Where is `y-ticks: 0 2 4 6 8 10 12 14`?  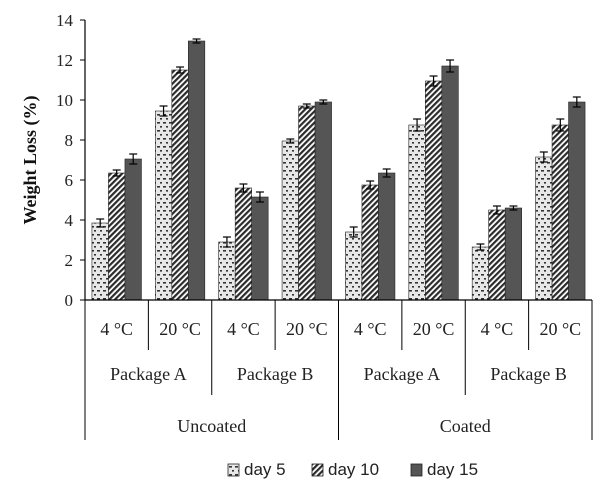 y-ticks: 0 2 4 6 8 10 12 14 is located at coordinates (70, 160).